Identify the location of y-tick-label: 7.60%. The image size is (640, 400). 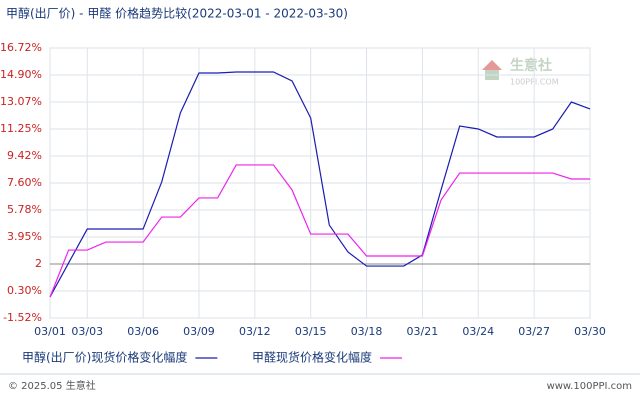
(24, 182).